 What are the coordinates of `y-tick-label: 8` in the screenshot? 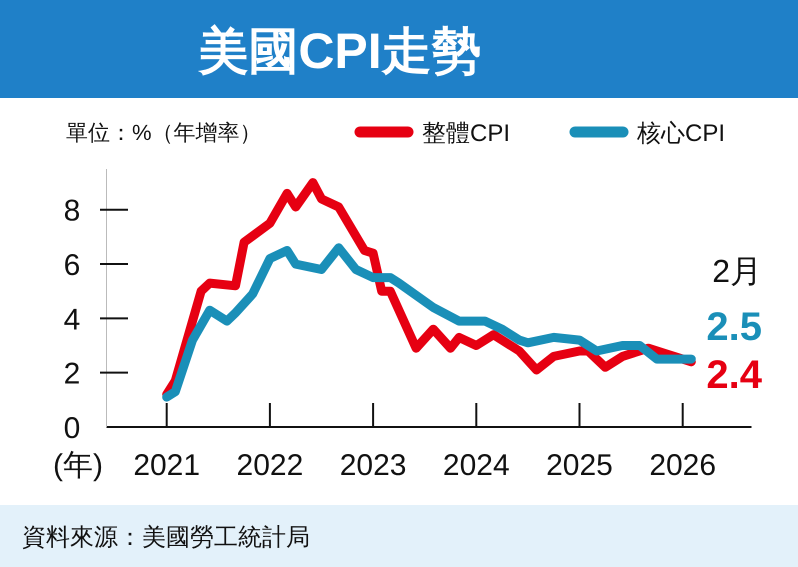 It's located at (72, 211).